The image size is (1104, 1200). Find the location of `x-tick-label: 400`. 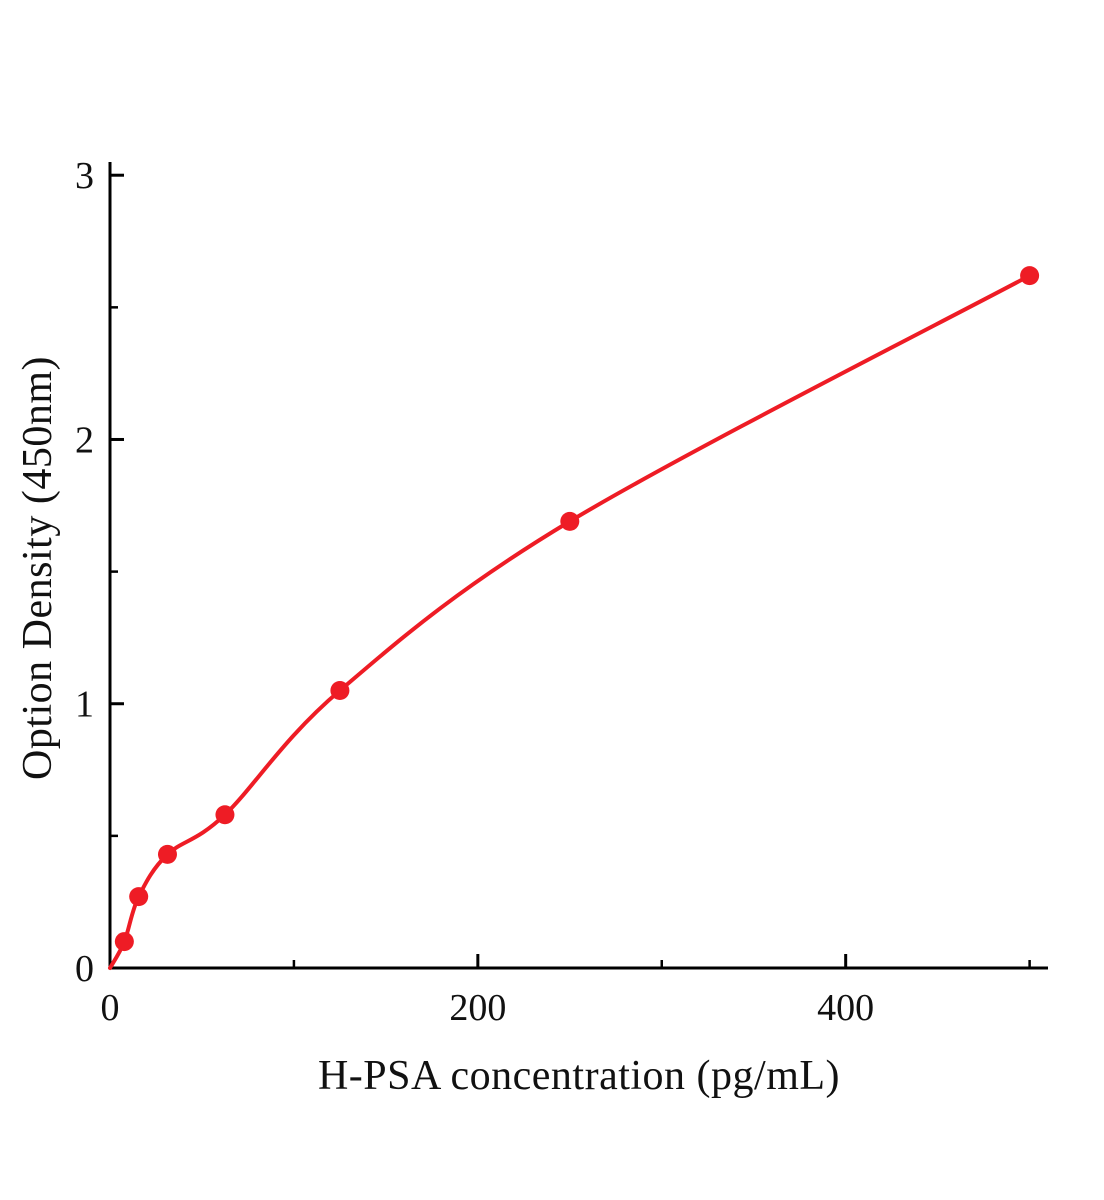

x-tick-label: 400 is located at coordinates (845, 1008).